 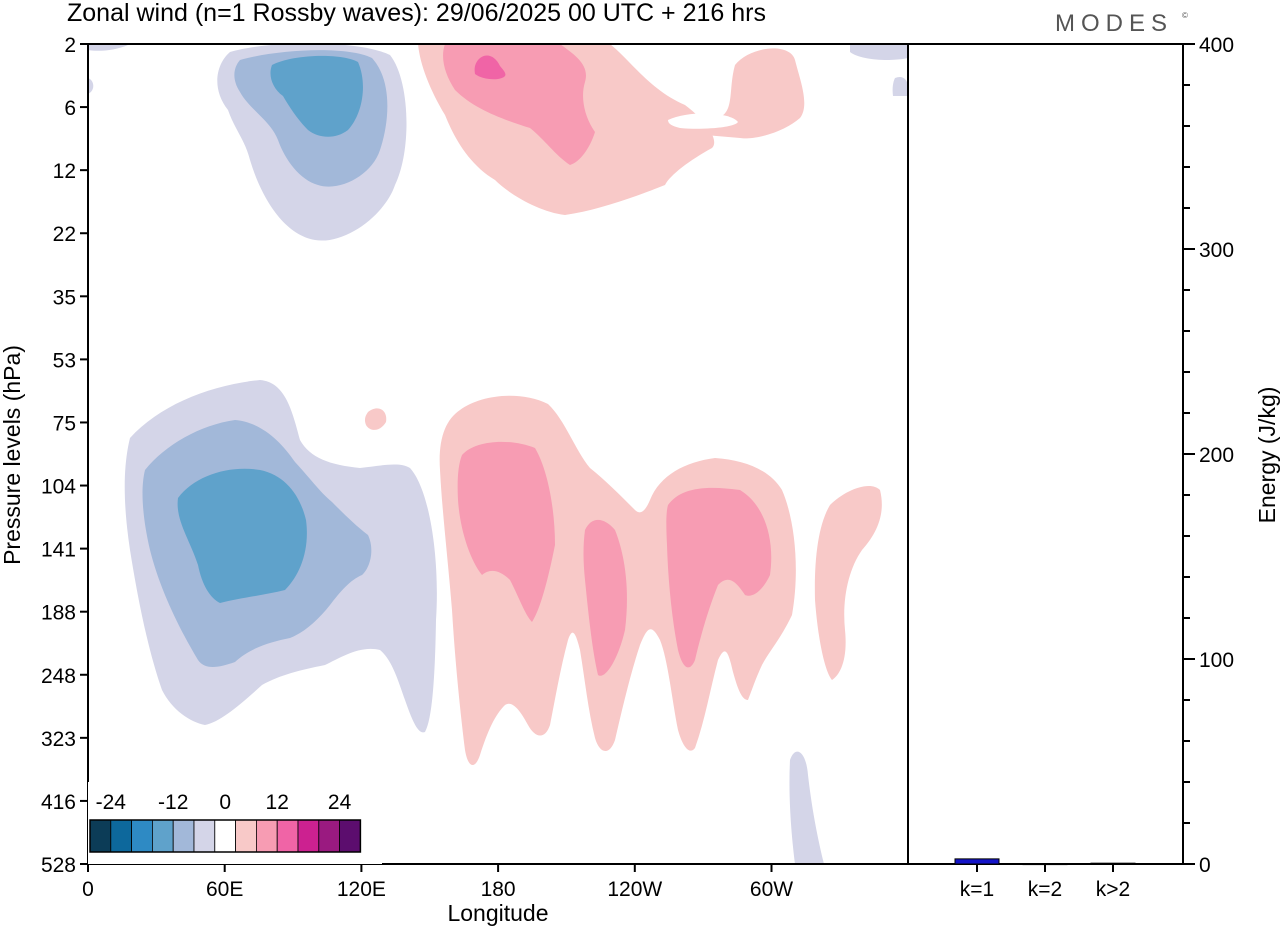 What do you see at coordinates (771, 889) in the screenshot?
I see `x-tick-label: 60W` at bounding box center [771, 889].